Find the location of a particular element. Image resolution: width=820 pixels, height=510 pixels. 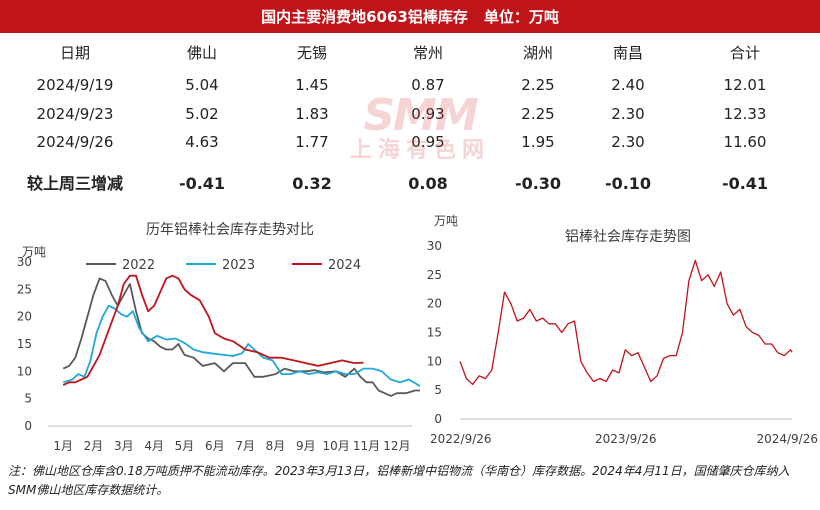

x-tick-label: 1月 is located at coordinates (63, 446).